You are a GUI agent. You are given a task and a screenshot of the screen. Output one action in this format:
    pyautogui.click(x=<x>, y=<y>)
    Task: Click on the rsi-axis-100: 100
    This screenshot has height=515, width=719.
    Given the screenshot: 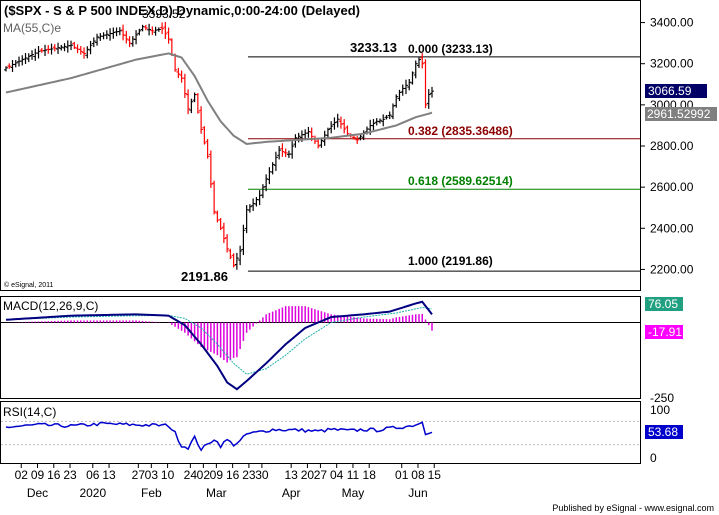 What is the action you would take?
    pyautogui.click(x=660, y=410)
    